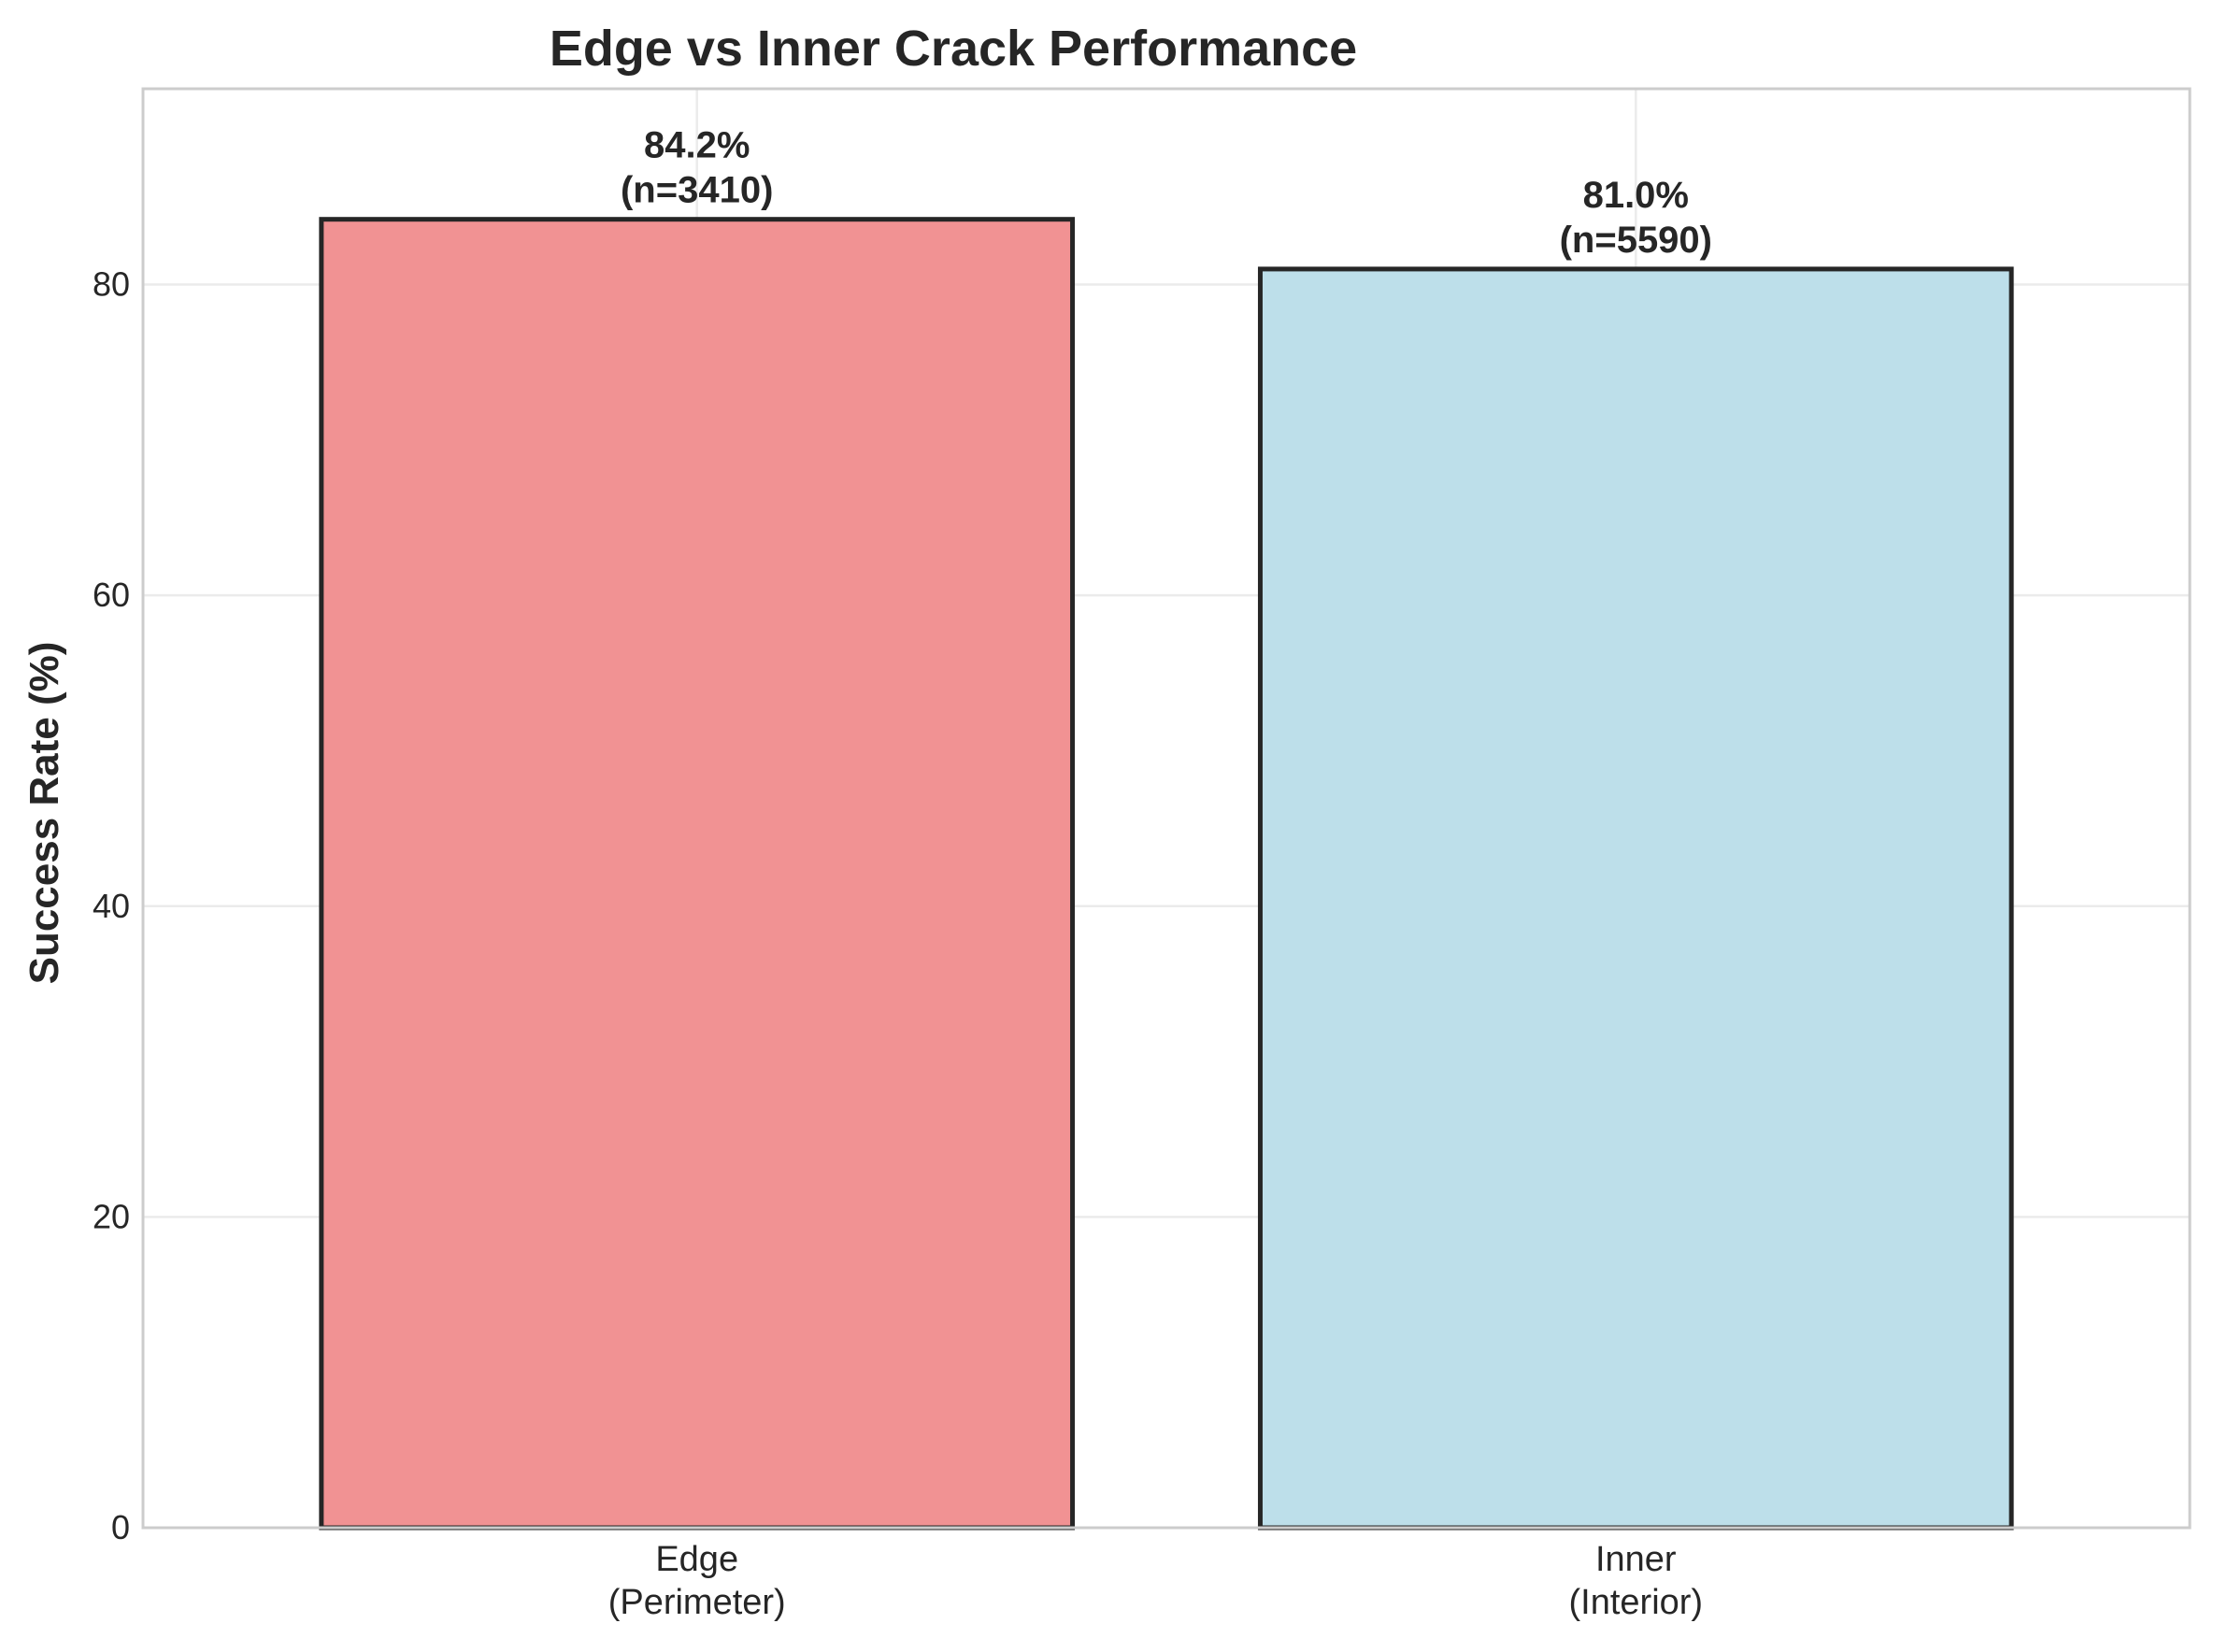 This screenshot has height=1652, width=2215. What do you see at coordinates (696, 1559) in the screenshot?
I see `x-tick-label: Edge` at bounding box center [696, 1559].